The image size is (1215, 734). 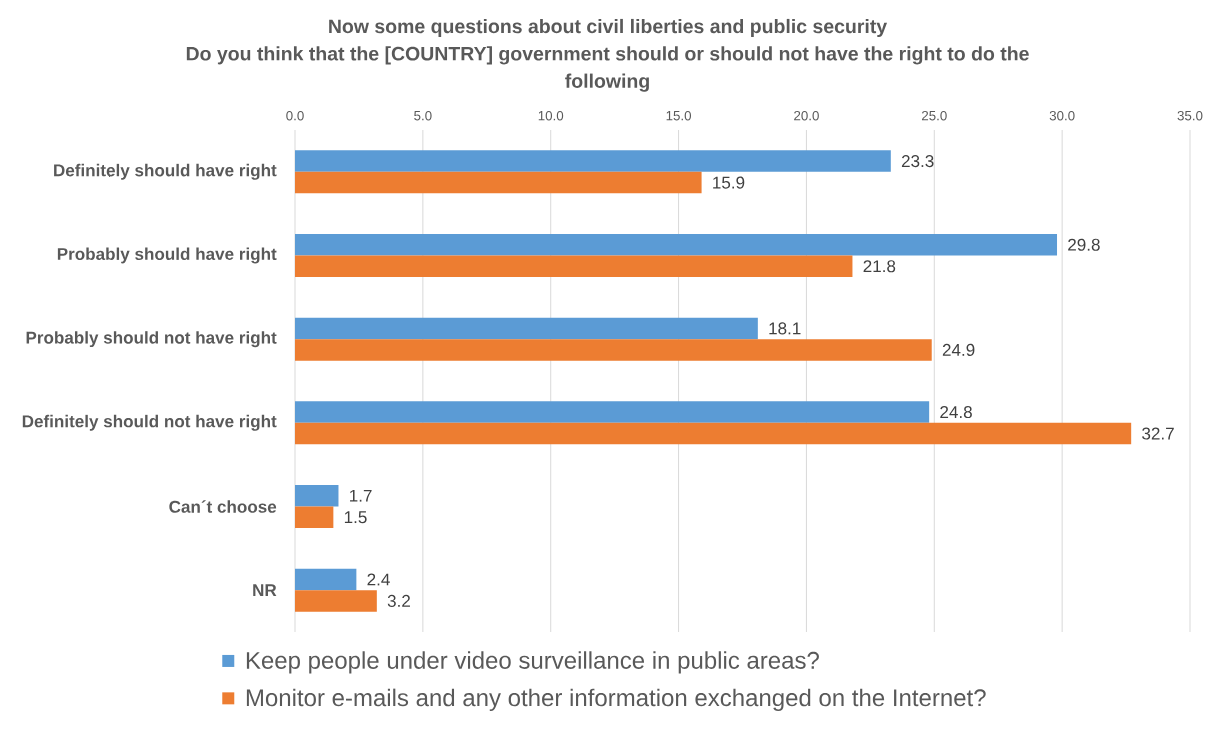 I want to click on chart-title: Now some questions about civil liberties and public security, so click(x=608, y=28).